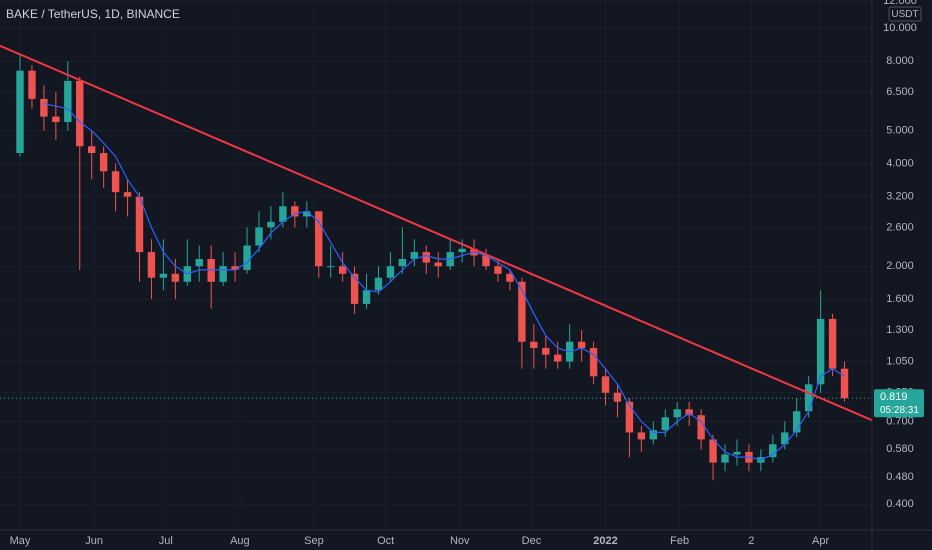 Image resolution: width=932 pixels, height=550 pixels. Describe the element at coordinates (751, 541) in the screenshot. I see `x-tick-label: 2` at that location.